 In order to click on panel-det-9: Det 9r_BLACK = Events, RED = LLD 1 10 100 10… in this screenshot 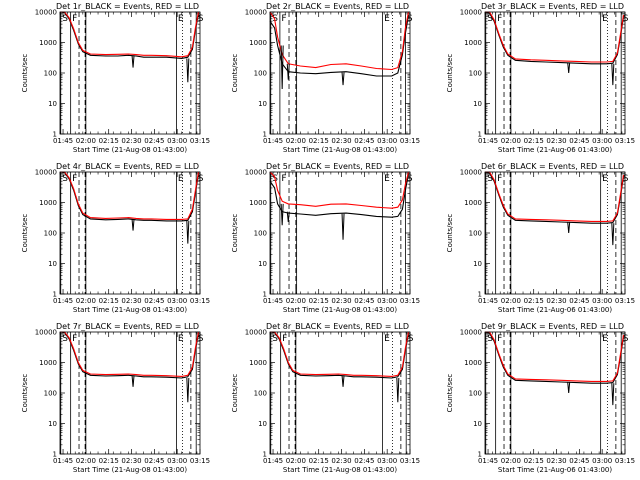, I will do `click(540, 398)`.